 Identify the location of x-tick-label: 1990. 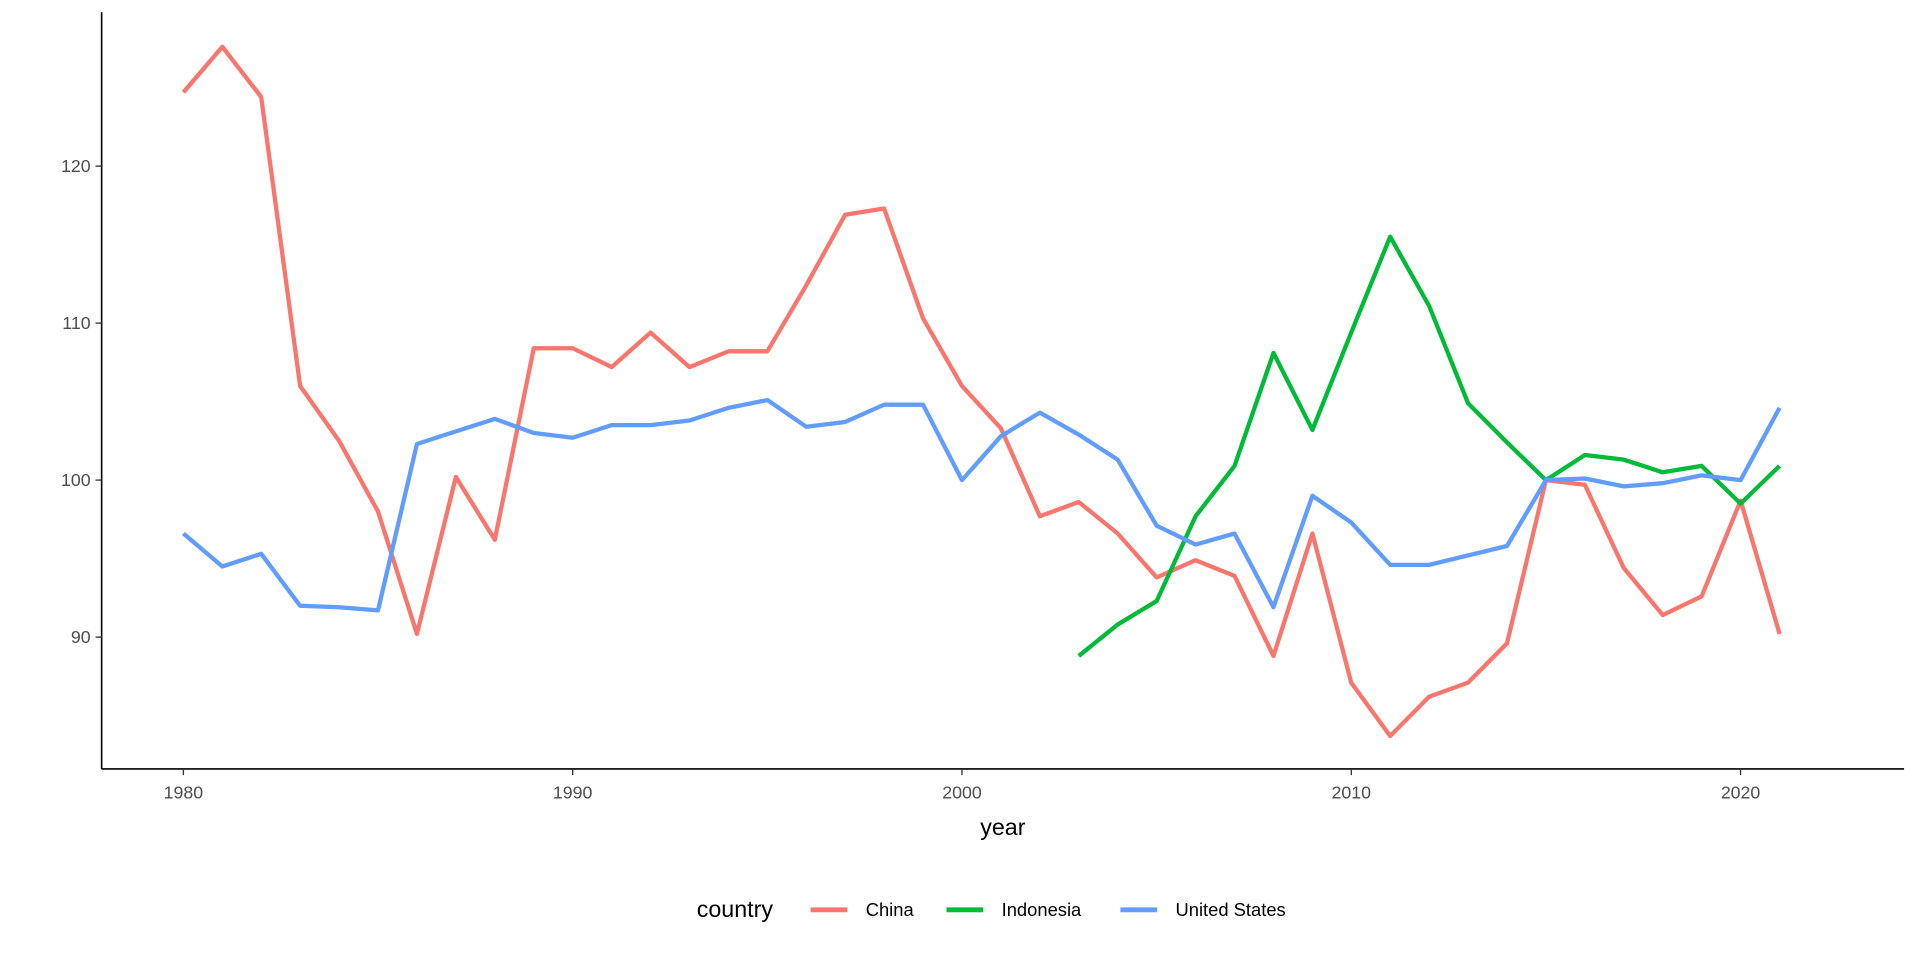
(573, 792).